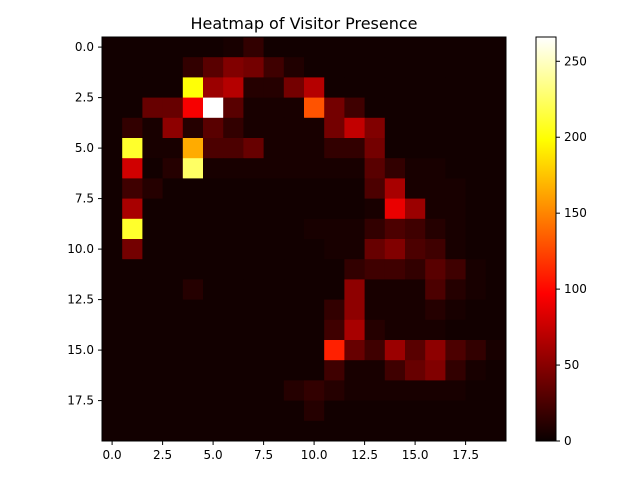  What do you see at coordinates (263, 455) in the screenshot?
I see `x-tick-label: 7.5` at bounding box center [263, 455].